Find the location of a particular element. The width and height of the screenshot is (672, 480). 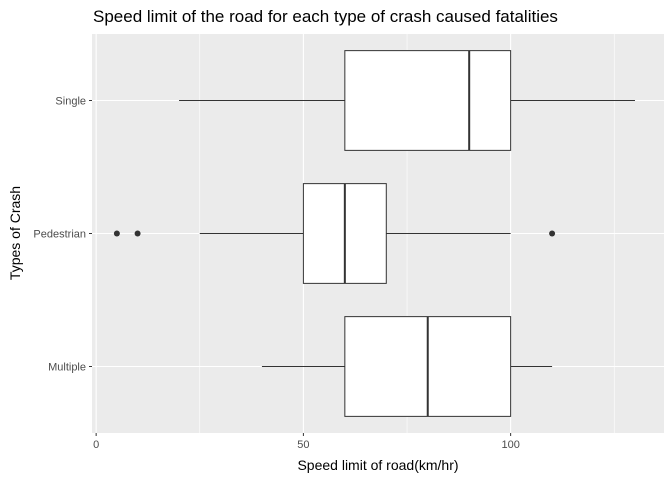

box-iqr is located at coordinates (428, 100).